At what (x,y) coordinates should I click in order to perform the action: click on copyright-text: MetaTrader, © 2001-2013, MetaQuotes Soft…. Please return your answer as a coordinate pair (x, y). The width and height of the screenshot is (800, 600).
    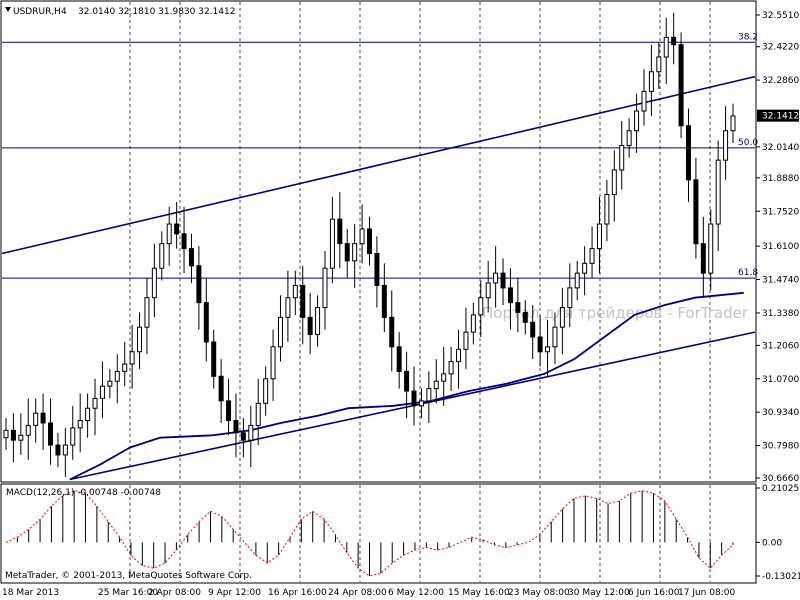
    Looking at the image, I should click on (128, 576).